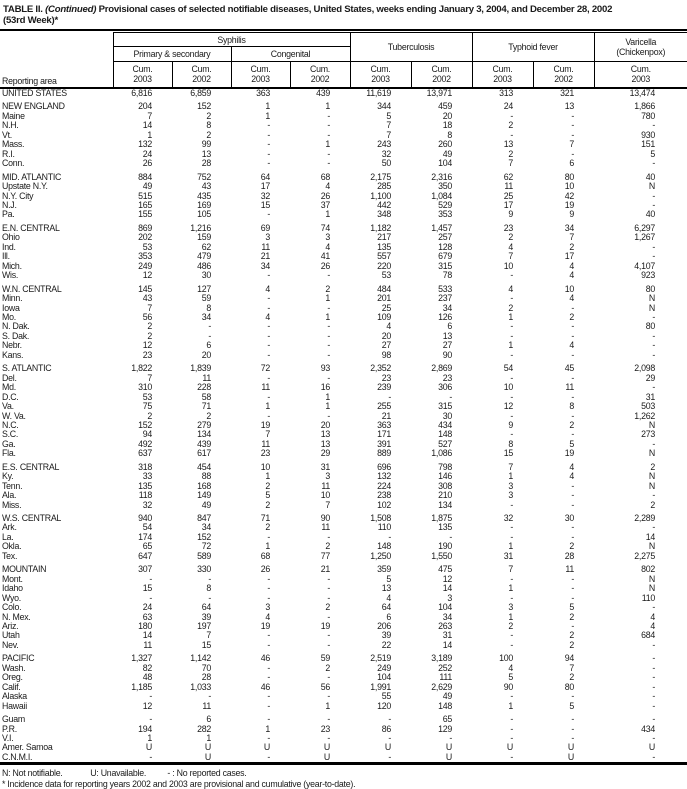 The height and width of the screenshot is (789, 687). What do you see at coordinates (386, 345) in the screenshot?
I see `value-cell: 27` at bounding box center [386, 345].